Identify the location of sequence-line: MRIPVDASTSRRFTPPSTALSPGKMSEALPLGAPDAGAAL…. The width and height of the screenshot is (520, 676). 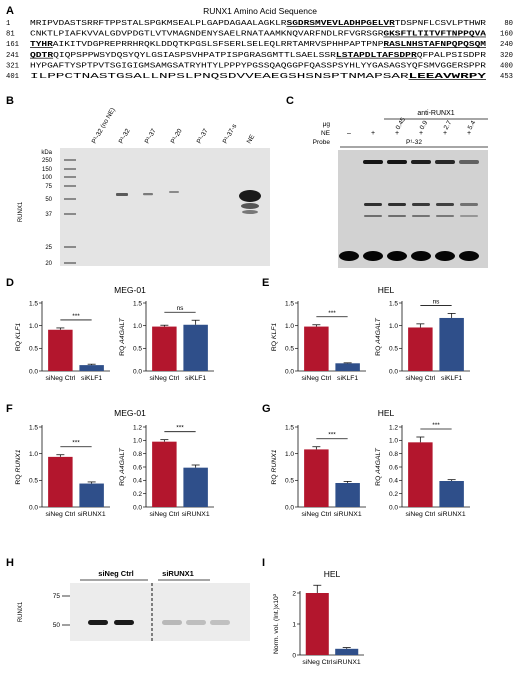
(258, 24).